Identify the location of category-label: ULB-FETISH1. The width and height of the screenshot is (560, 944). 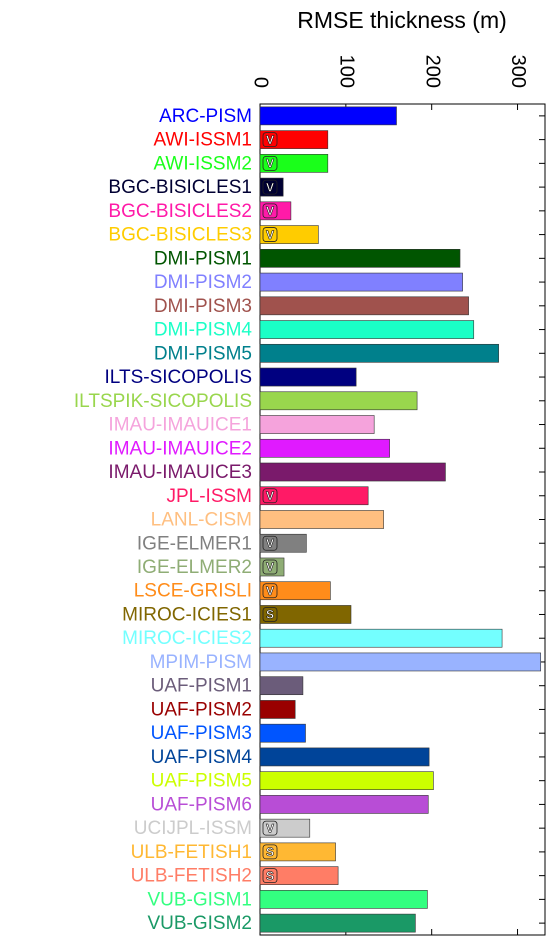
(191, 852).